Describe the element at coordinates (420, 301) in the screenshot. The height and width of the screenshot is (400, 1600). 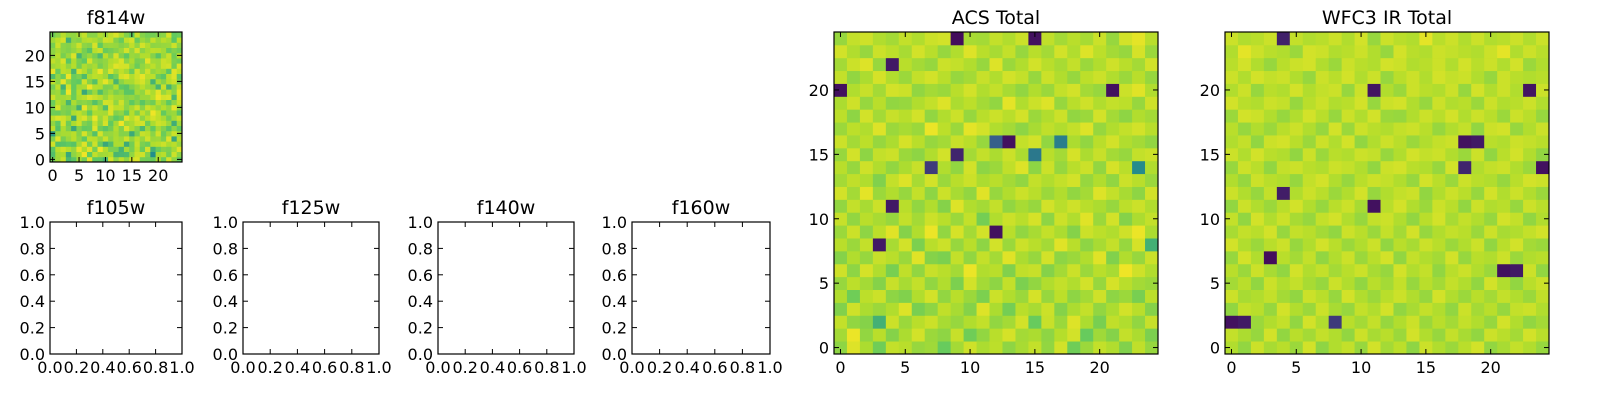
I see `y-tick-label: 0.4` at that location.